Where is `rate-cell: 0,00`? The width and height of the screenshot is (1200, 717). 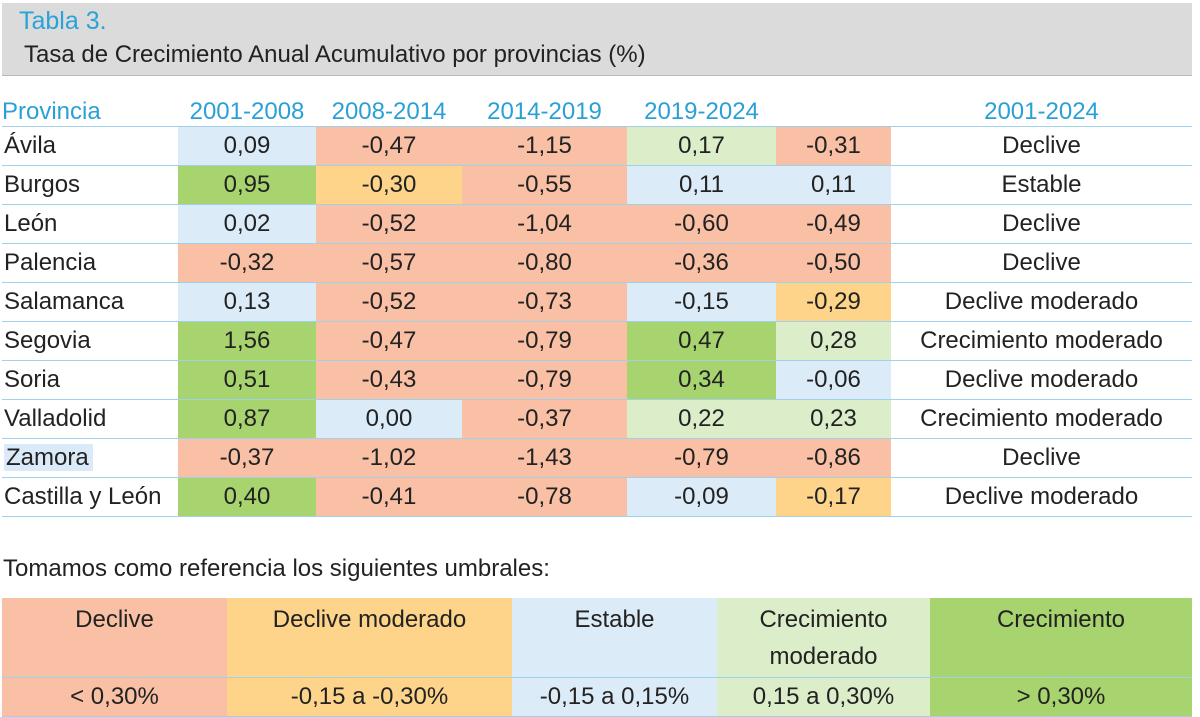
rate-cell: 0,00 is located at coordinates (389, 419).